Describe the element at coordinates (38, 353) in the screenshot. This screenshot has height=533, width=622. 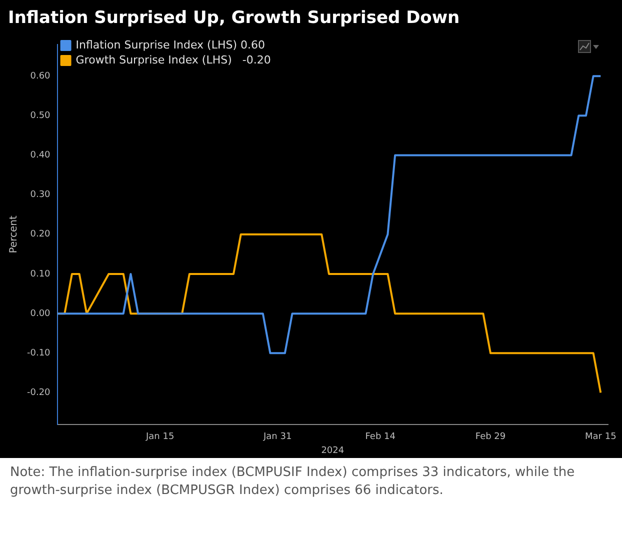
I see `y-tick-label: -0.10` at that location.